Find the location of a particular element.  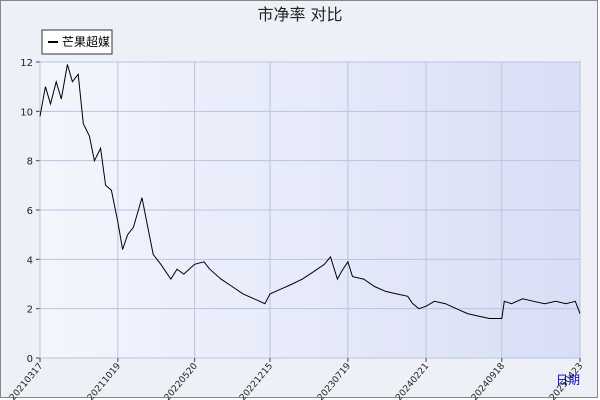

y-tick-label: 8 is located at coordinates (30, 162).